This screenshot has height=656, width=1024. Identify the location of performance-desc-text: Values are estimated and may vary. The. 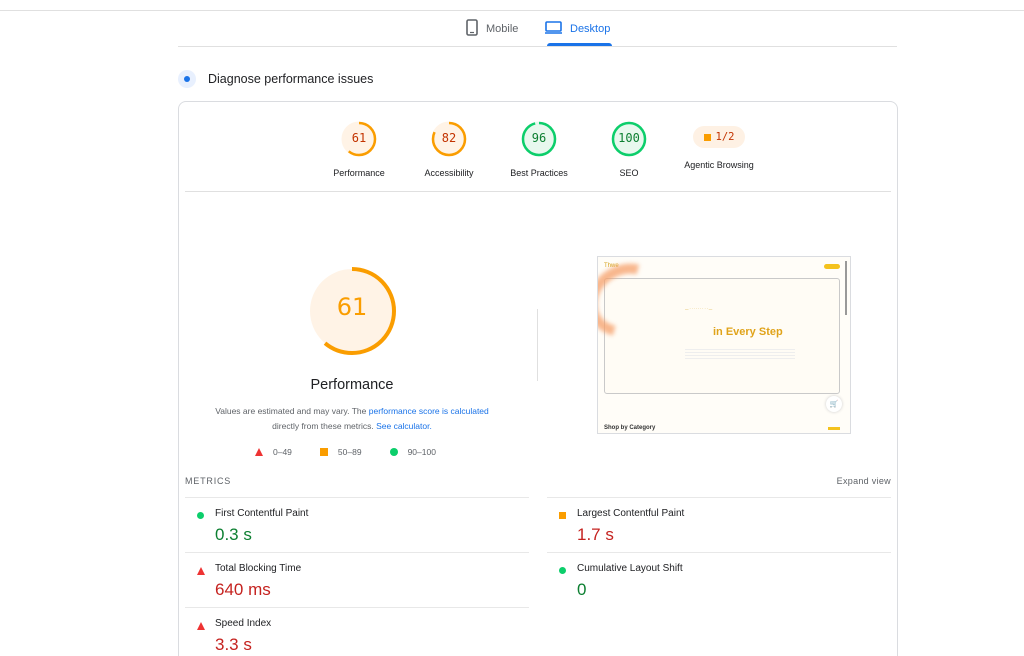
(292, 411).